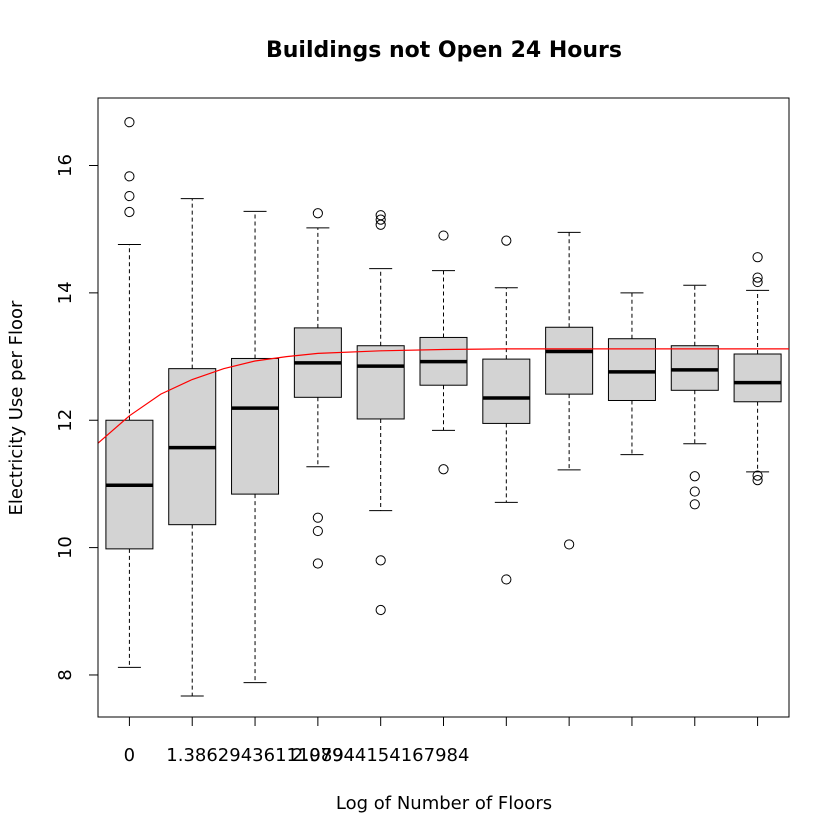 The width and height of the screenshot is (840, 840). I want to click on chart-title: Buildings not Open 24 Hours, so click(444, 50).